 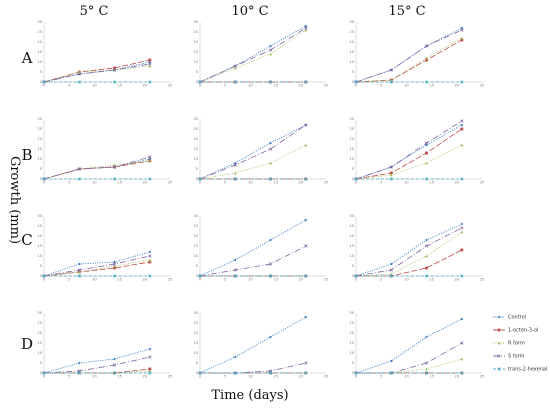 I want to click on legend-item-s-form: S form, so click(x=509, y=357).